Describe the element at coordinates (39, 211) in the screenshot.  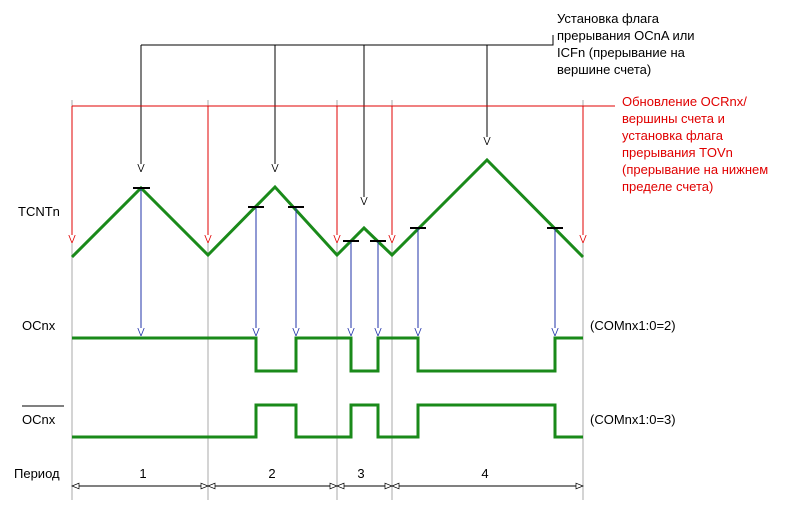
I see `signal-label: TCNTn` at that location.